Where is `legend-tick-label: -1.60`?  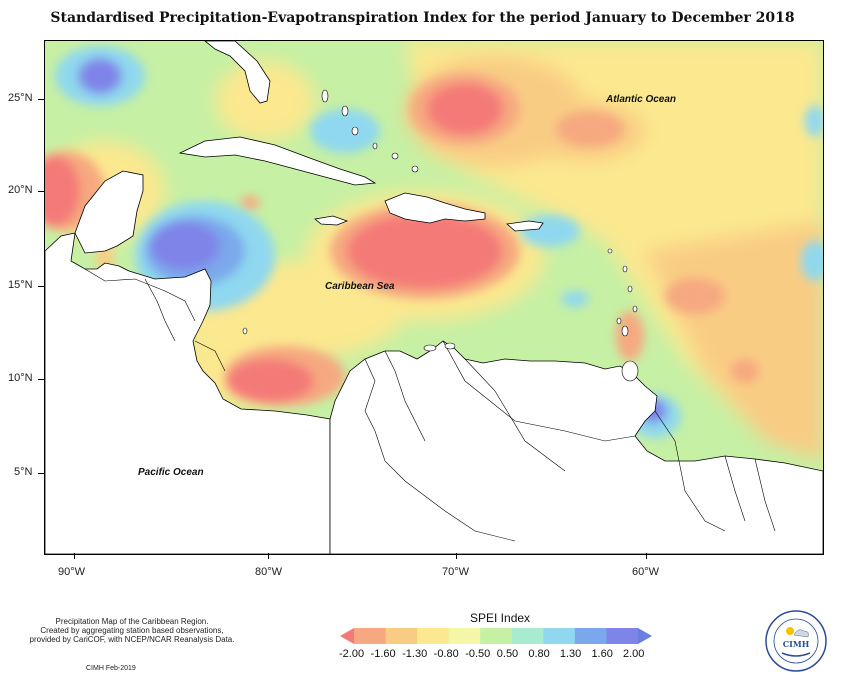
legend-tick-label: -1.60 is located at coordinates (383, 654).